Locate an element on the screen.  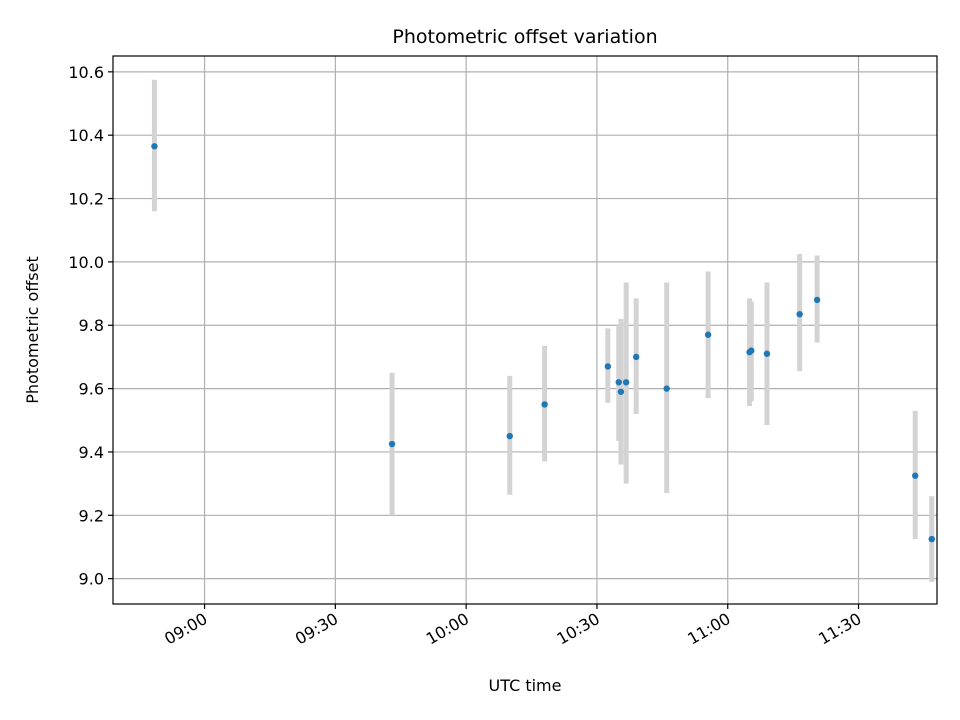
y-tick-label: 10.4 is located at coordinates (86, 135).